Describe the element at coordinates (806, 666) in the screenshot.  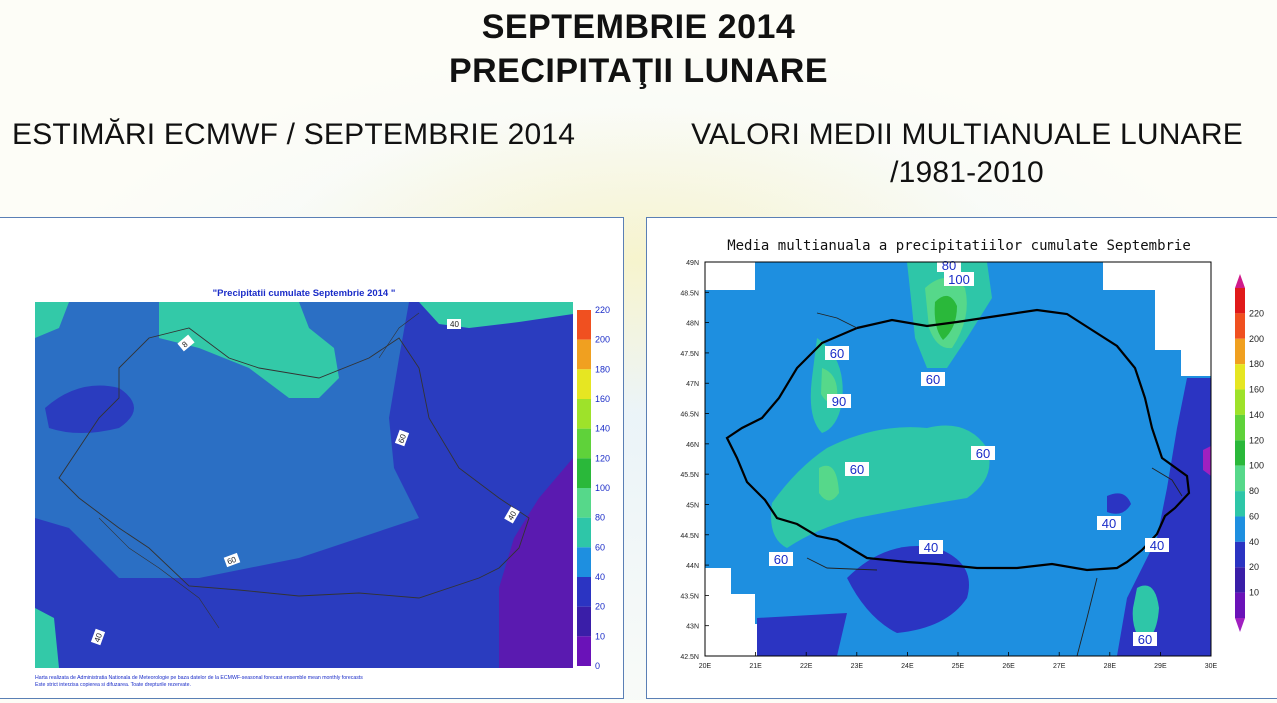
I see `lon-tick-label: 22E` at that location.